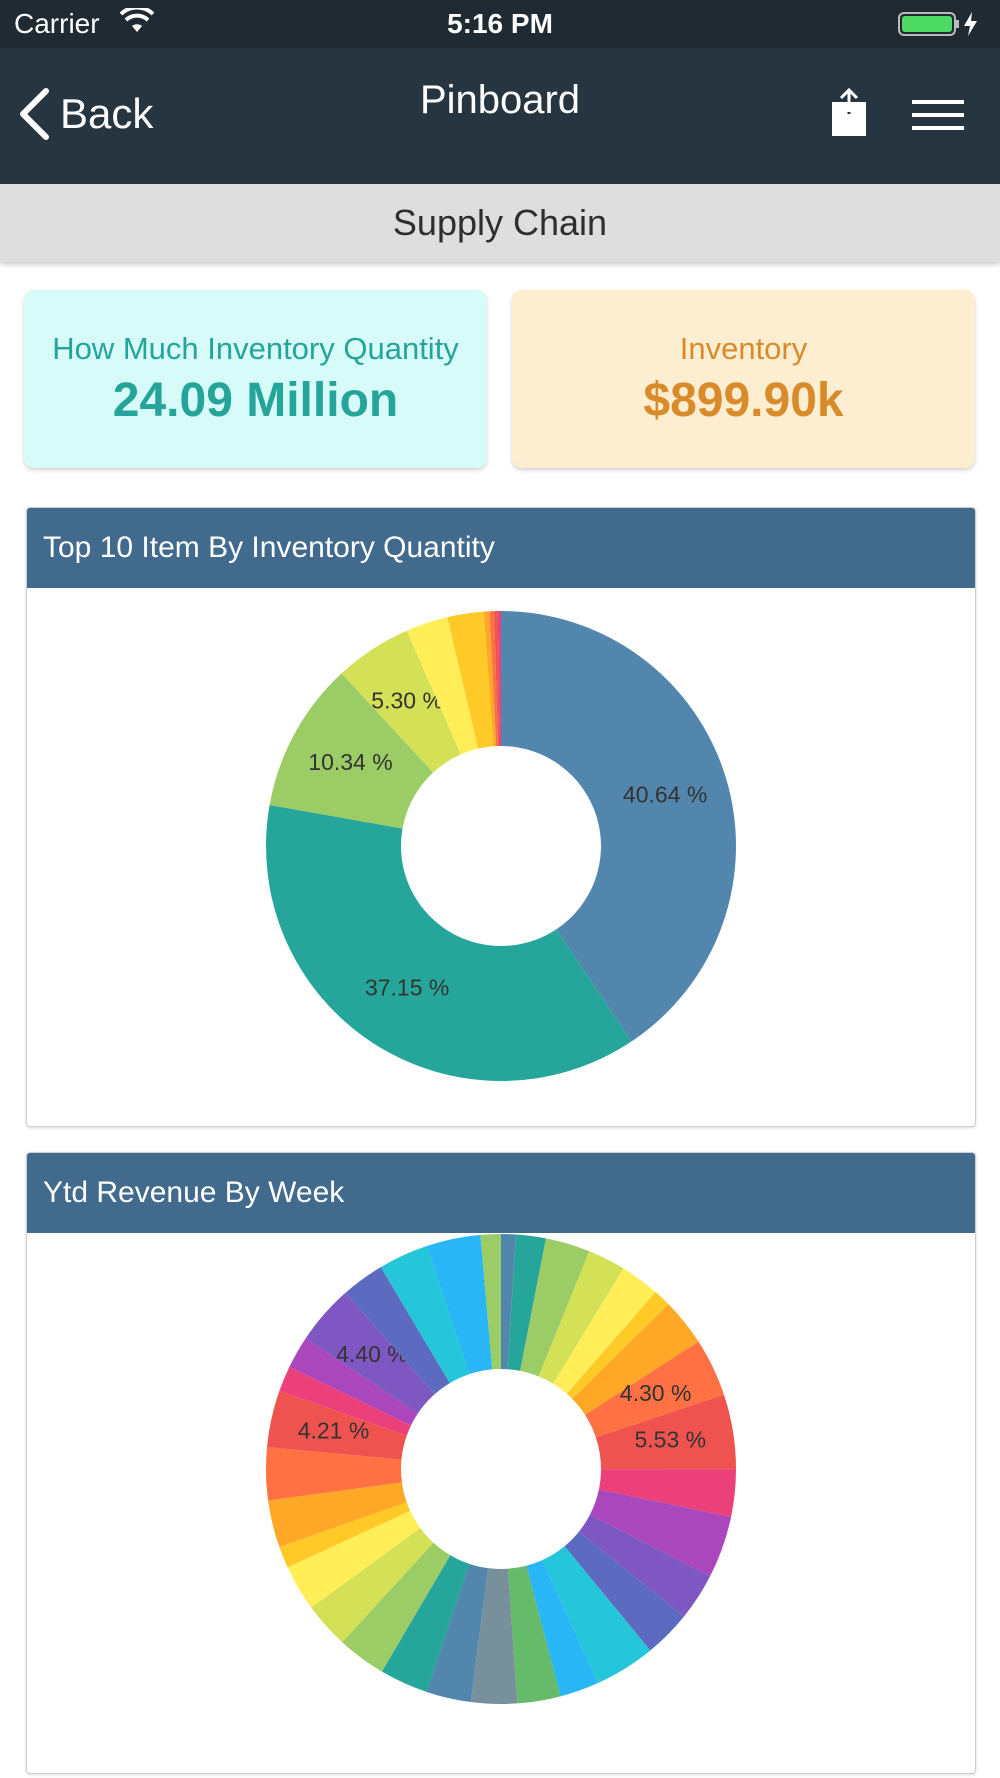 This screenshot has height=1778, width=1000. I want to click on chart-title: Ytd Revenue By Week, so click(501, 1193).